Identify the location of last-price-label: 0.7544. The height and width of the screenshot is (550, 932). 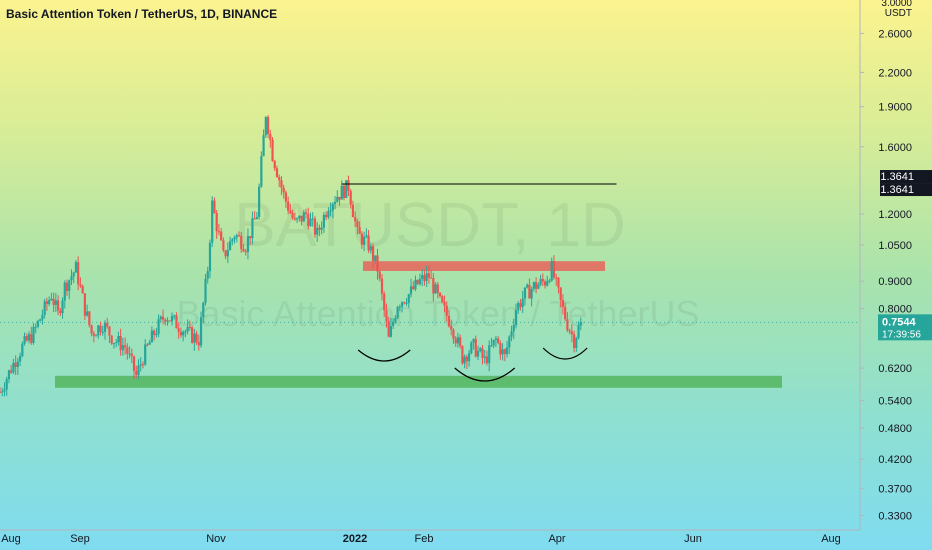
(899, 322).